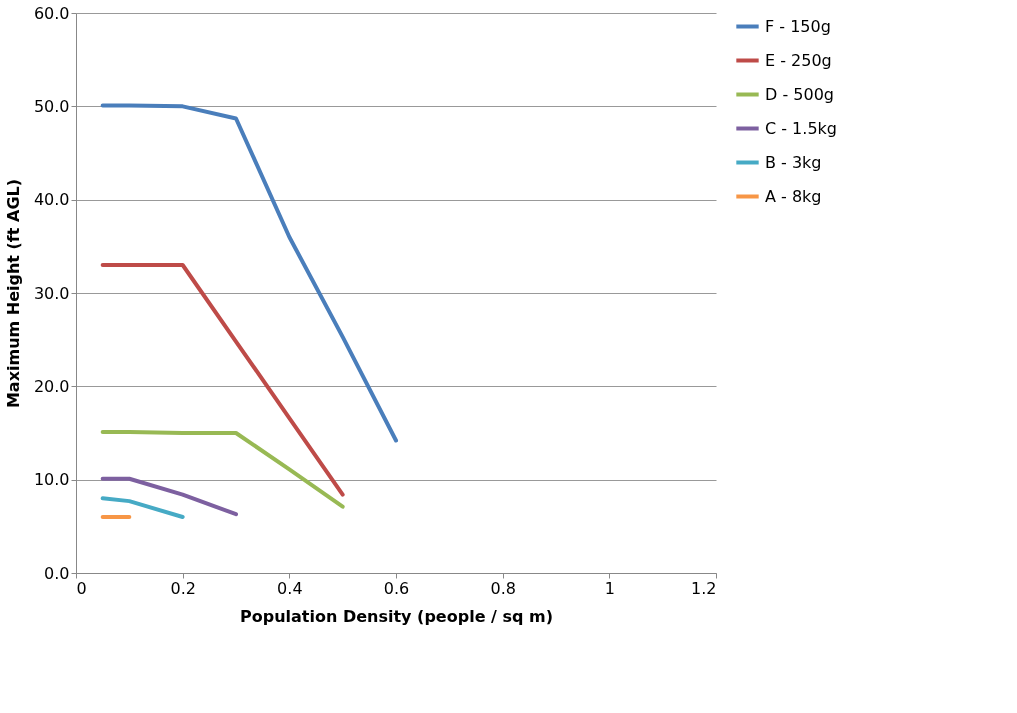 The height and width of the screenshot is (713, 1017). What do you see at coordinates (503, 588) in the screenshot?
I see `x-tick-label: 0.8` at bounding box center [503, 588].